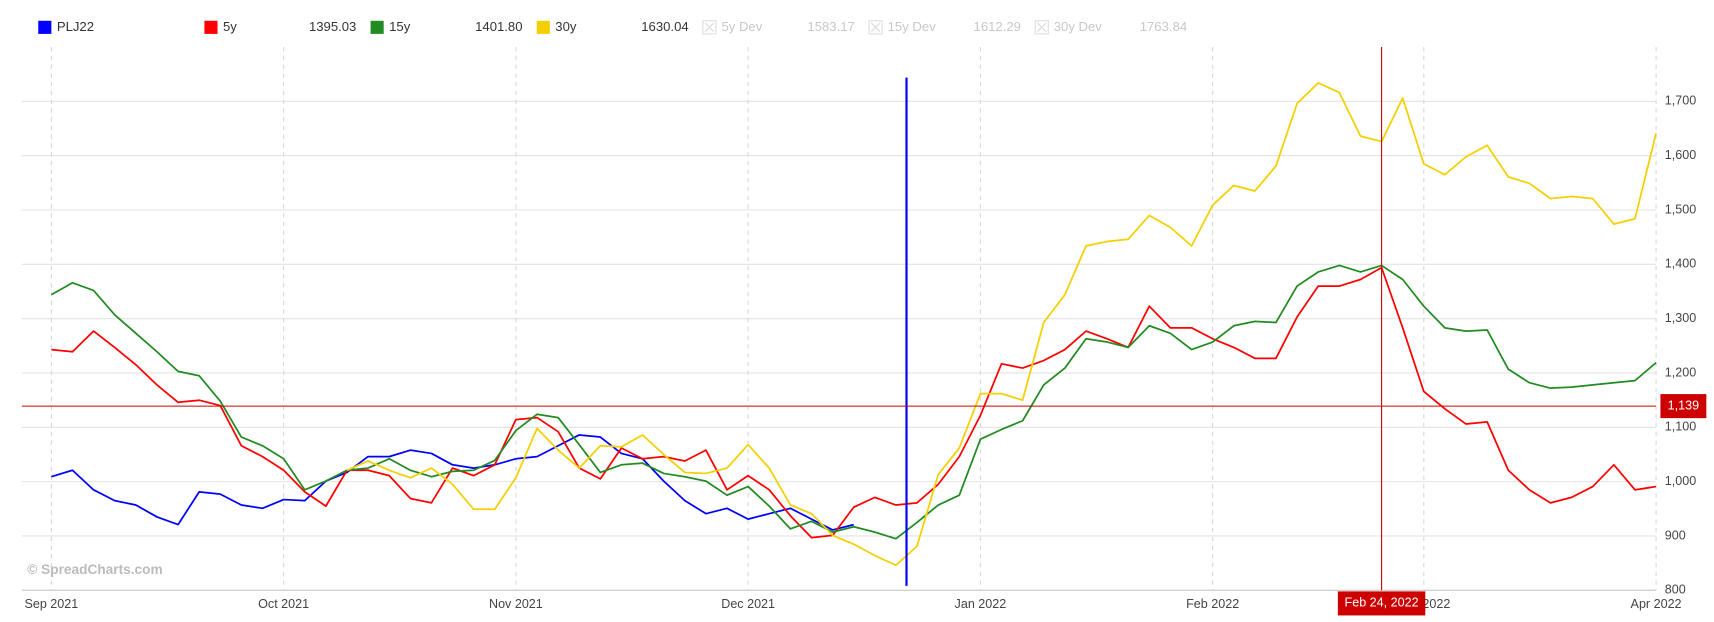 The width and height of the screenshot is (1714, 622). What do you see at coordinates (283, 604) in the screenshot?
I see `x-tick-label: Oct 2021` at bounding box center [283, 604].